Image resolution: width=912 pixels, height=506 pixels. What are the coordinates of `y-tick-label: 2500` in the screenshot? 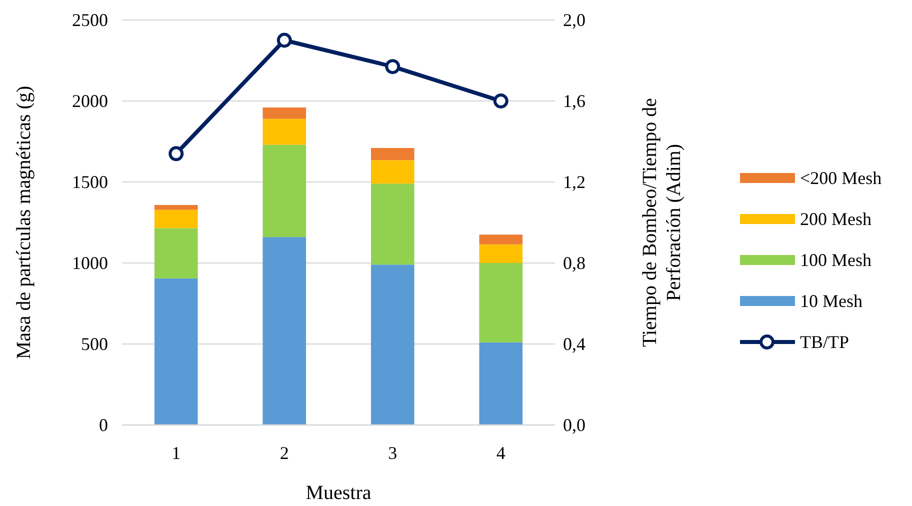 It's located at (90, 20).